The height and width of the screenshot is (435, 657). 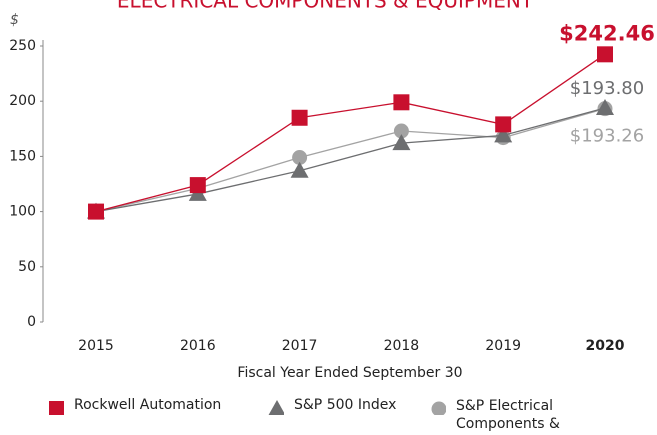 What do you see at coordinates (22, 212) in the screenshot?
I see `y-tick-label: 100` at bounding box center [22, 212].